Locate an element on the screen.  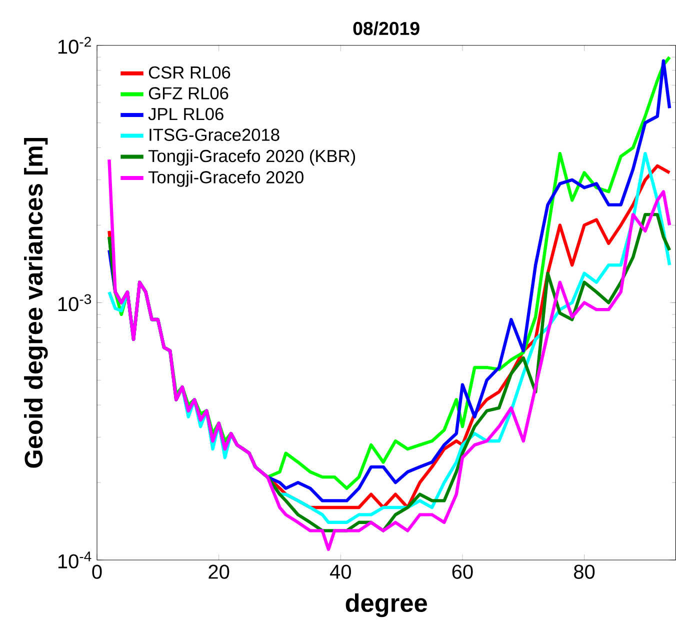
x-tick-label: 60 is located at coordinates (462, 571).